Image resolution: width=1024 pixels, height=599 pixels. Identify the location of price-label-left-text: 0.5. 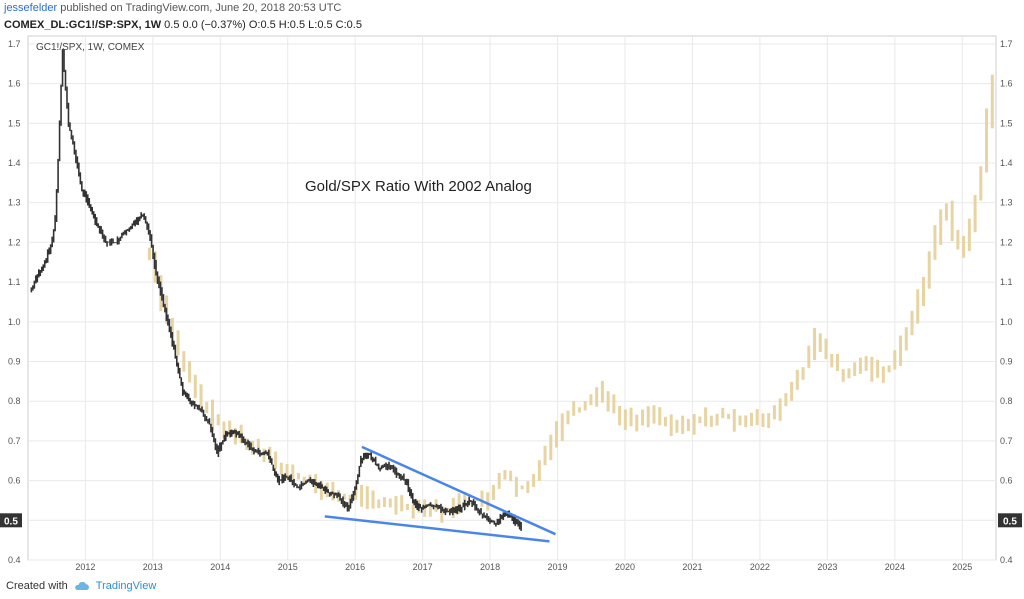
(11, 521).